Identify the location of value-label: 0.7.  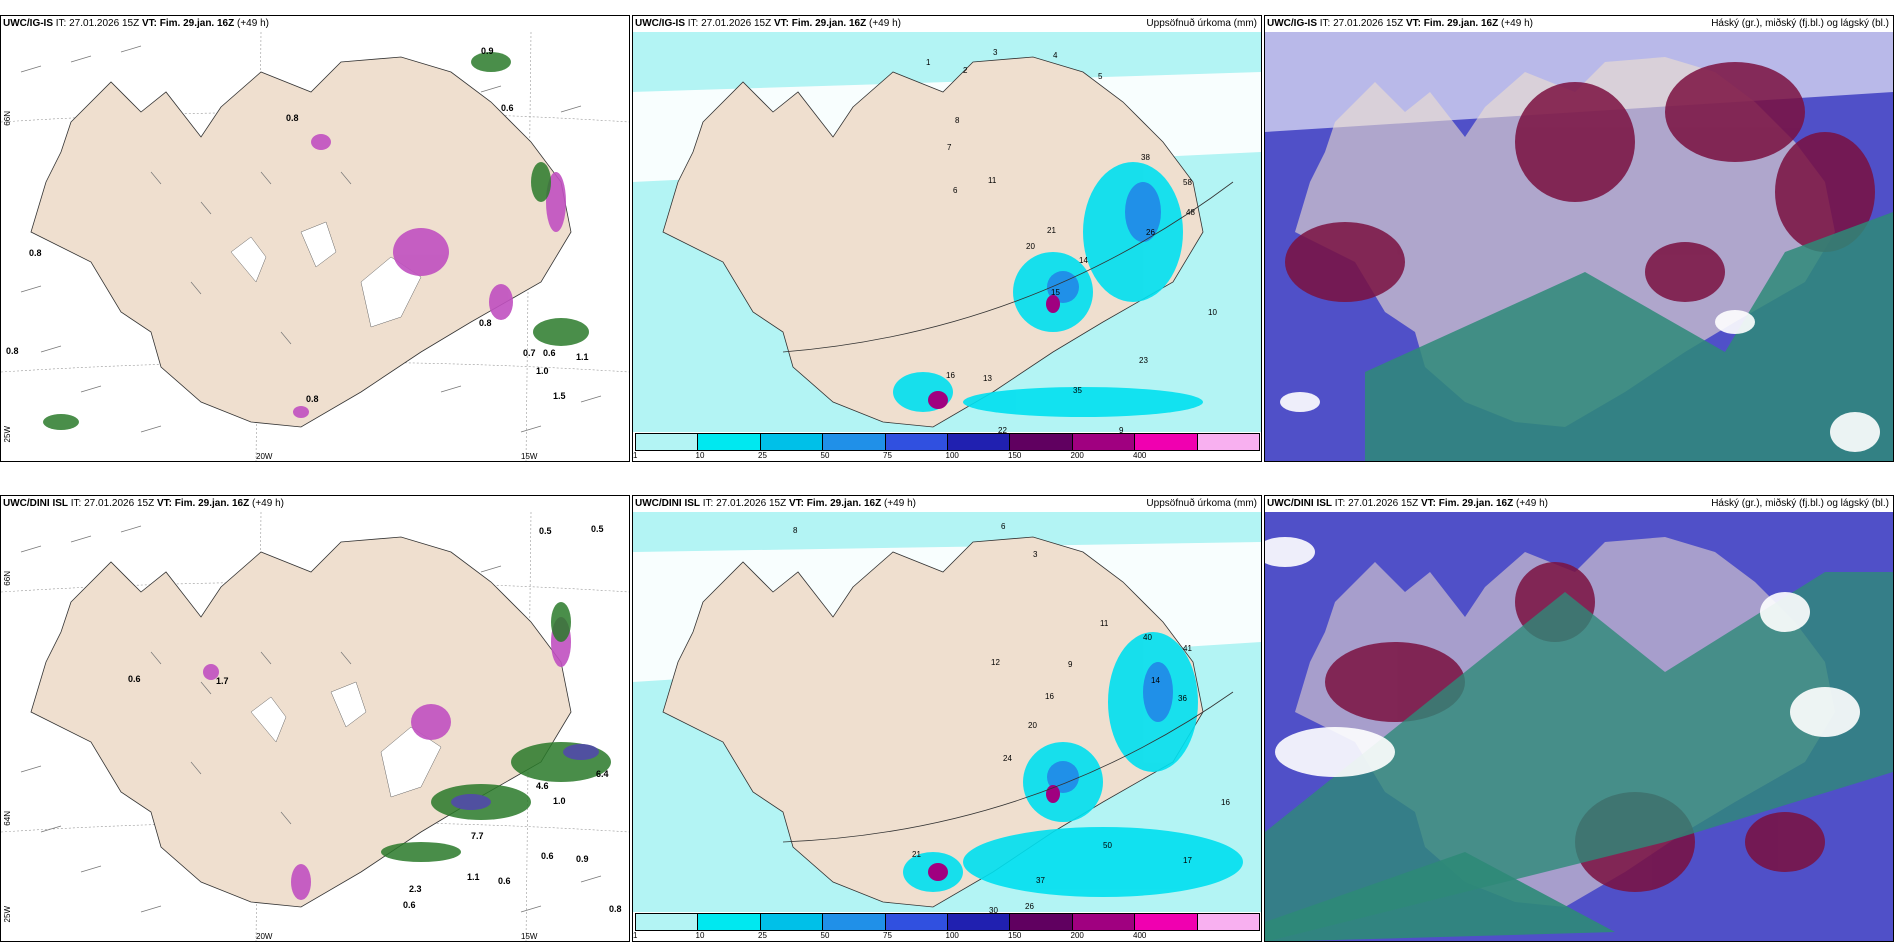
(529, 353).